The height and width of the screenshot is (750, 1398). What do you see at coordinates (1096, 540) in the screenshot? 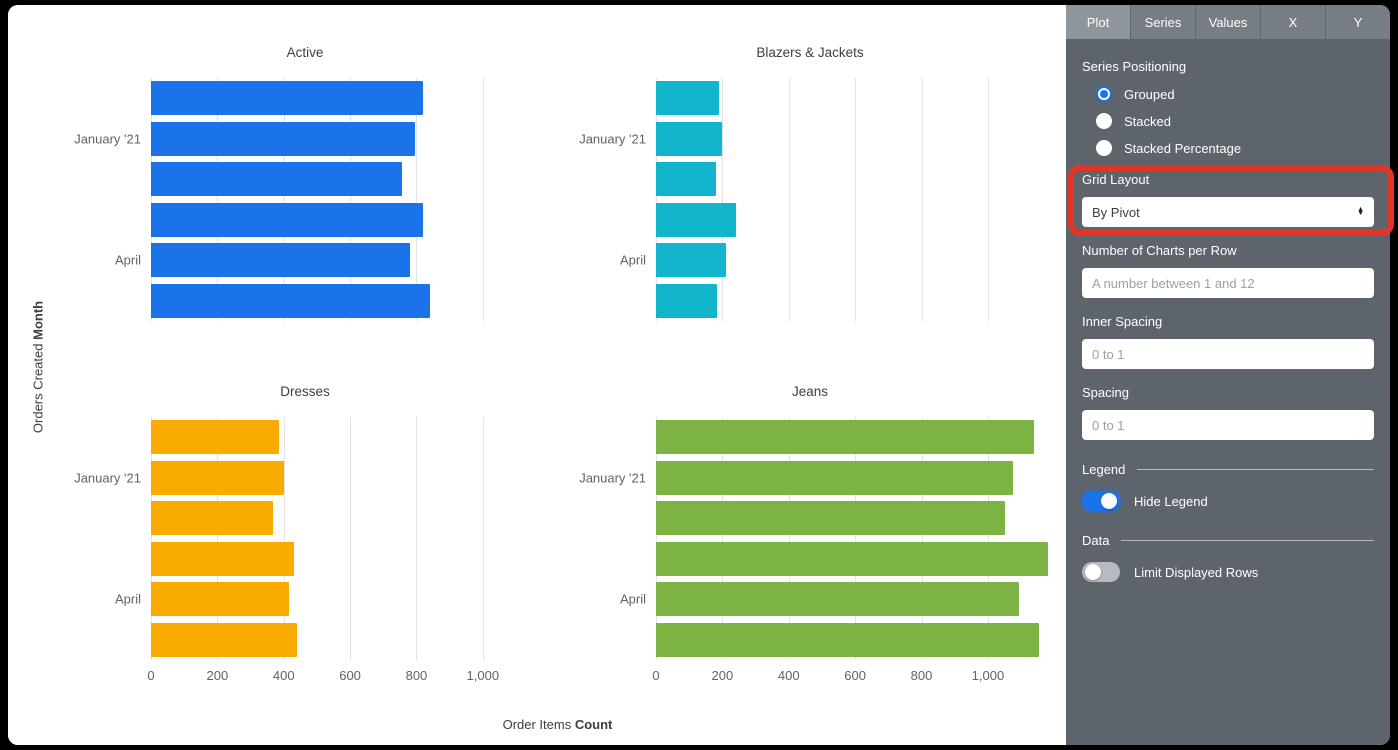
I see `data-section-label: Data` at bounding box center [1096, 540].